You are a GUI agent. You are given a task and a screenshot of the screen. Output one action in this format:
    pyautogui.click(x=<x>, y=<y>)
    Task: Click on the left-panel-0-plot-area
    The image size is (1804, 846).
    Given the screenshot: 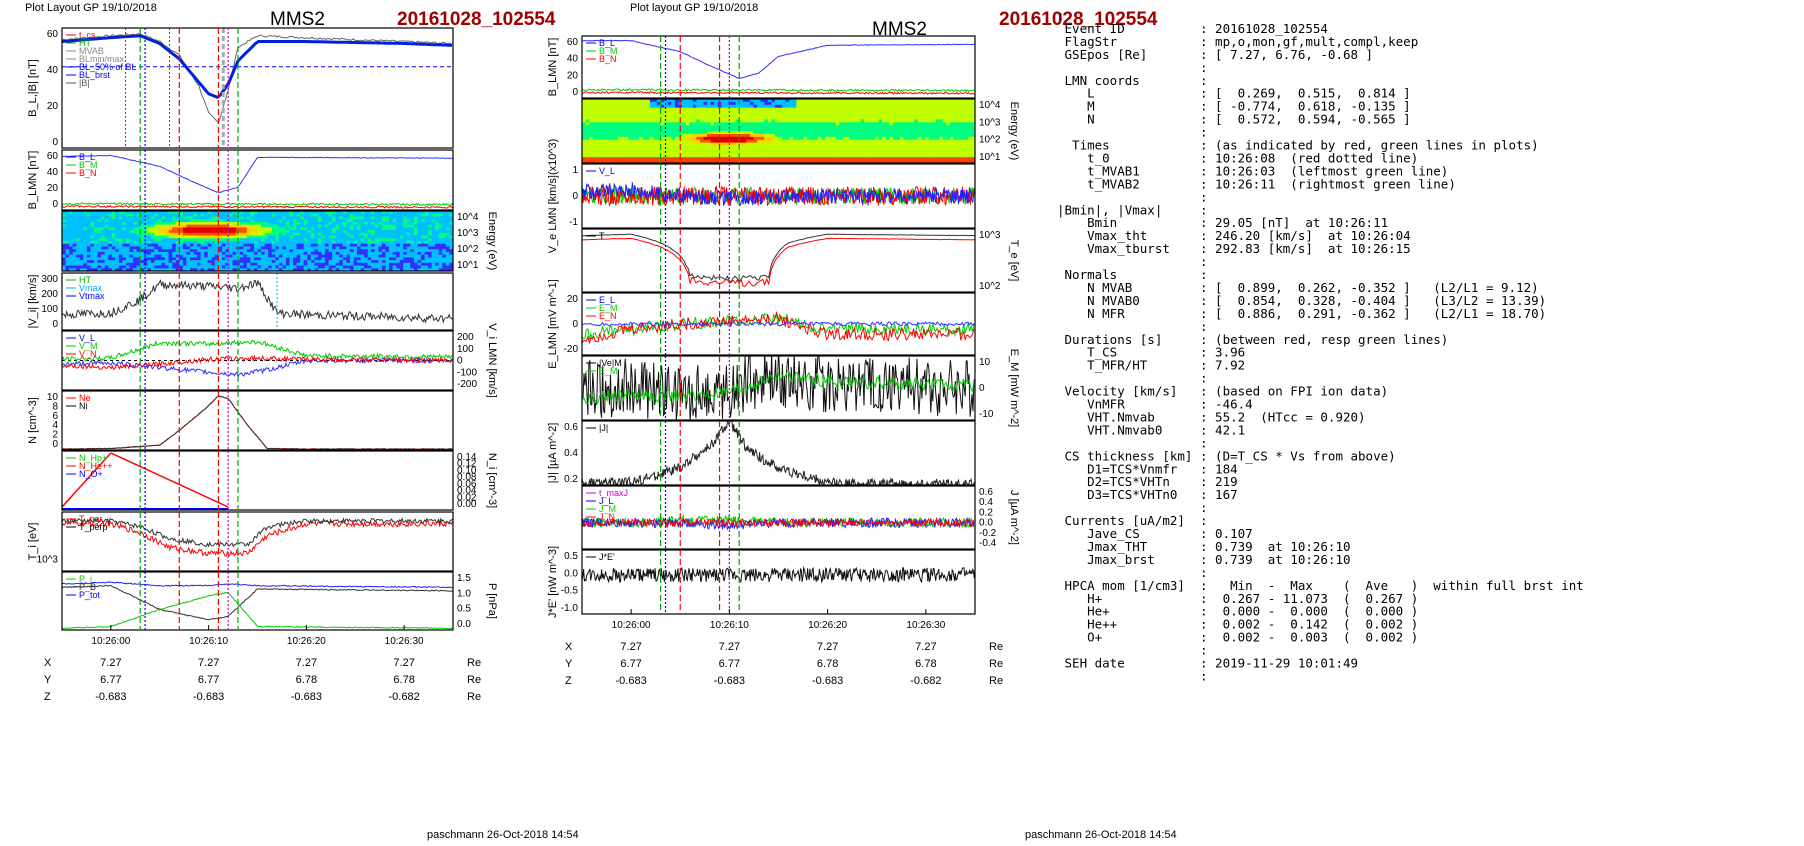 What is the action you would take?
    pyautogui.click(x=257, y=88)
    